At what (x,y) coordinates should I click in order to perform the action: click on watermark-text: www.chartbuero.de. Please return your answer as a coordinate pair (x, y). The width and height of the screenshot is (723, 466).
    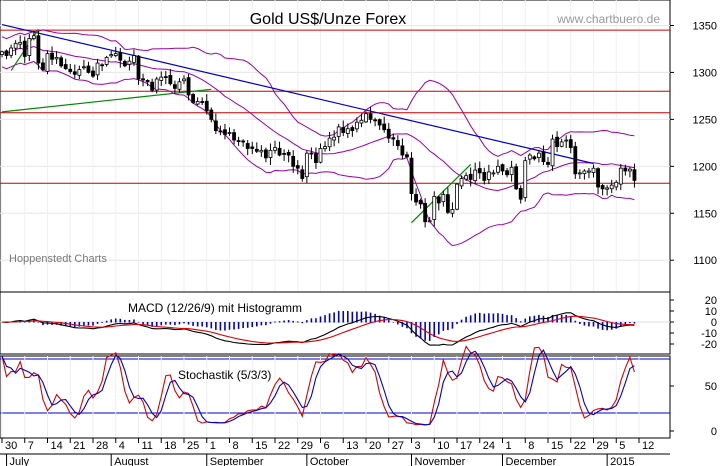
    Looking at the image, I should click on (608, 19).